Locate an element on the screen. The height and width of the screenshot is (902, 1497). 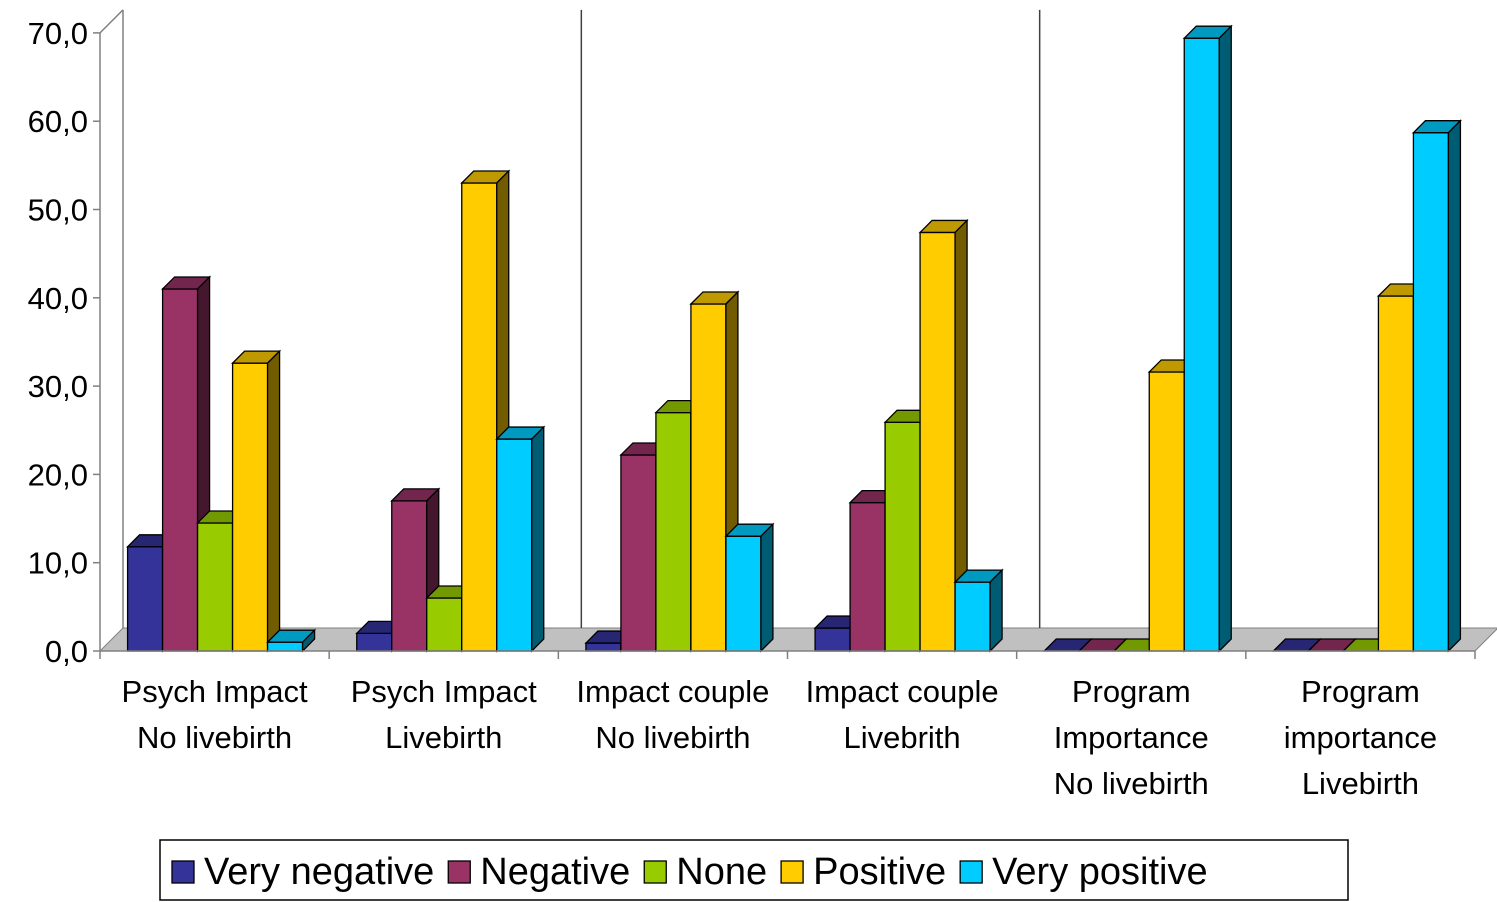
x-category-label-line: importance is located at coordinates (1360, 737).